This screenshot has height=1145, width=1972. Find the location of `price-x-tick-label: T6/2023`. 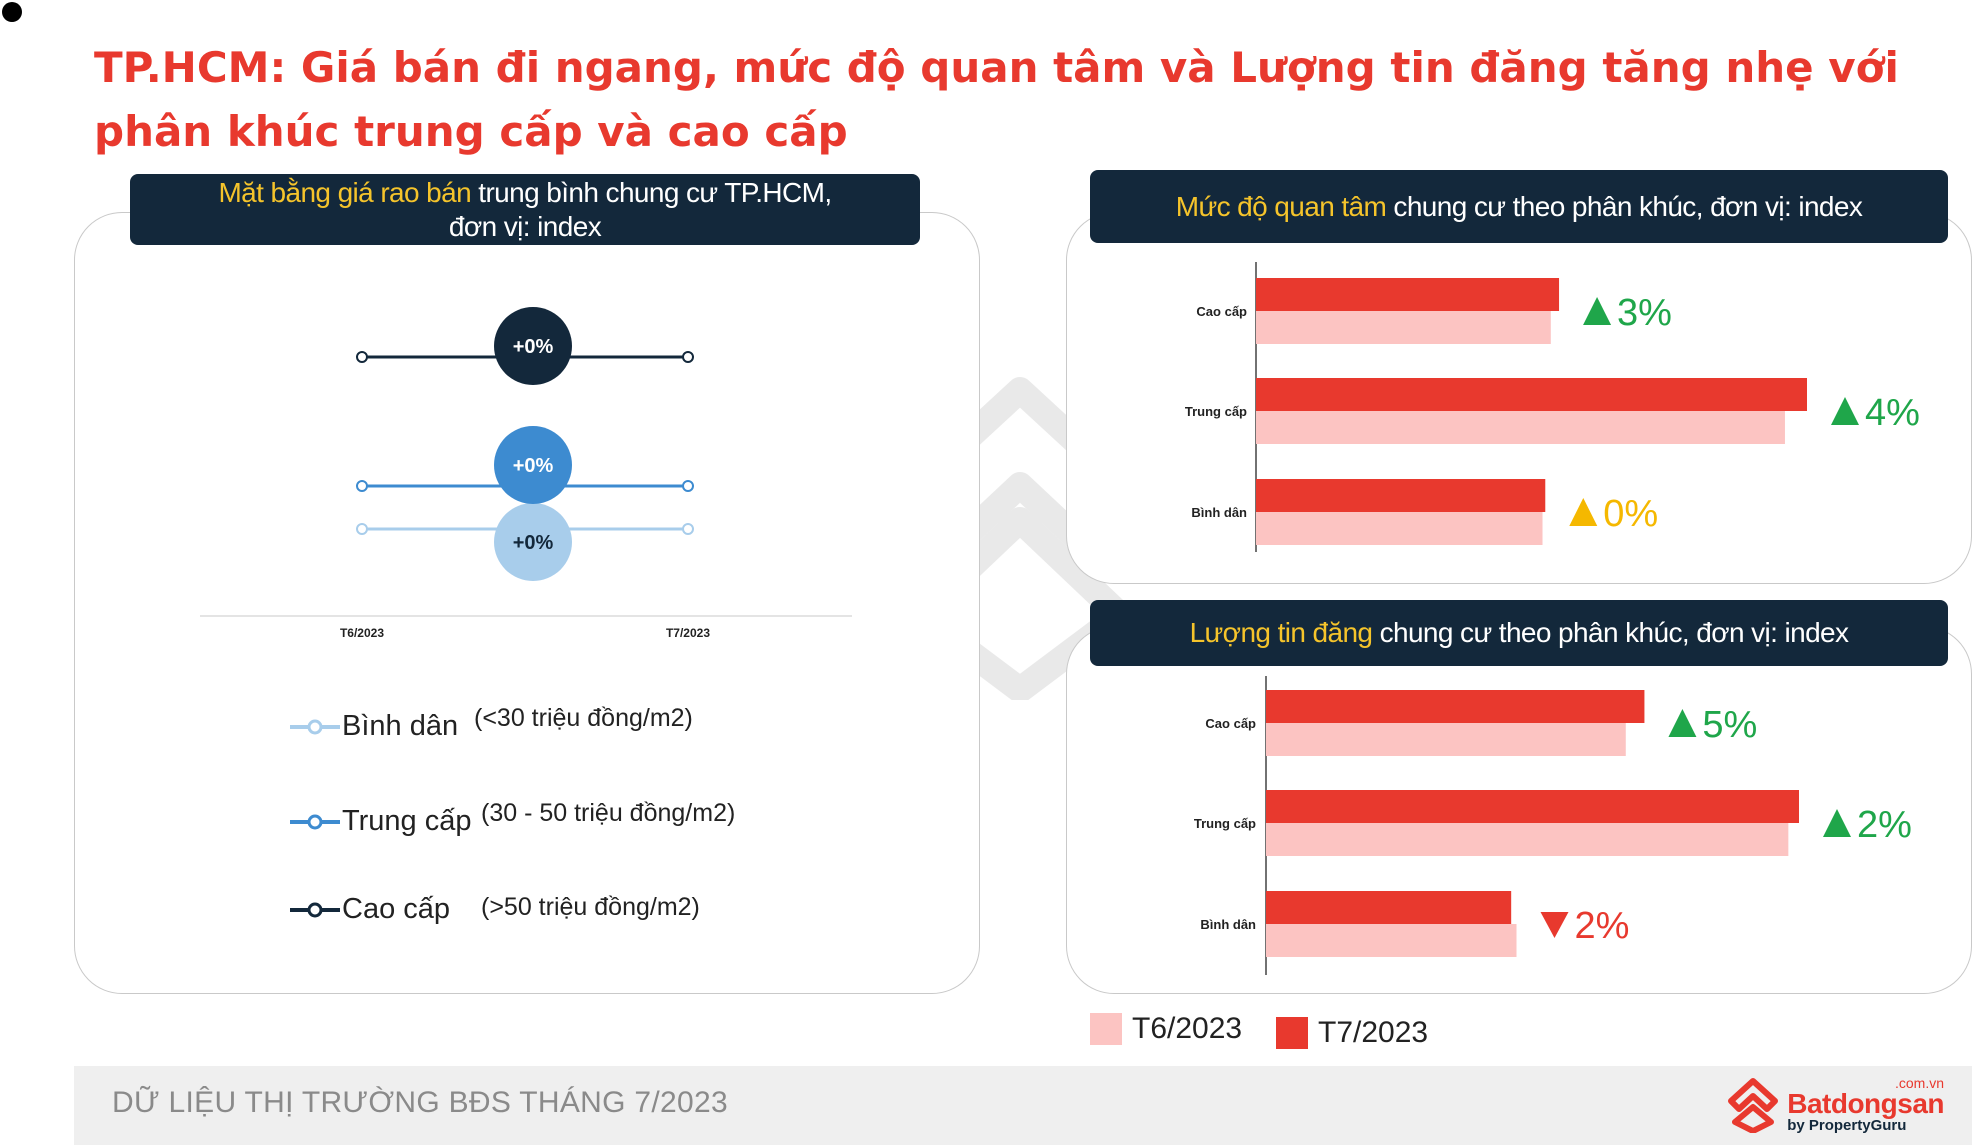

price-x-tick-label: T6/2023 is located at coordinates (362, 633).